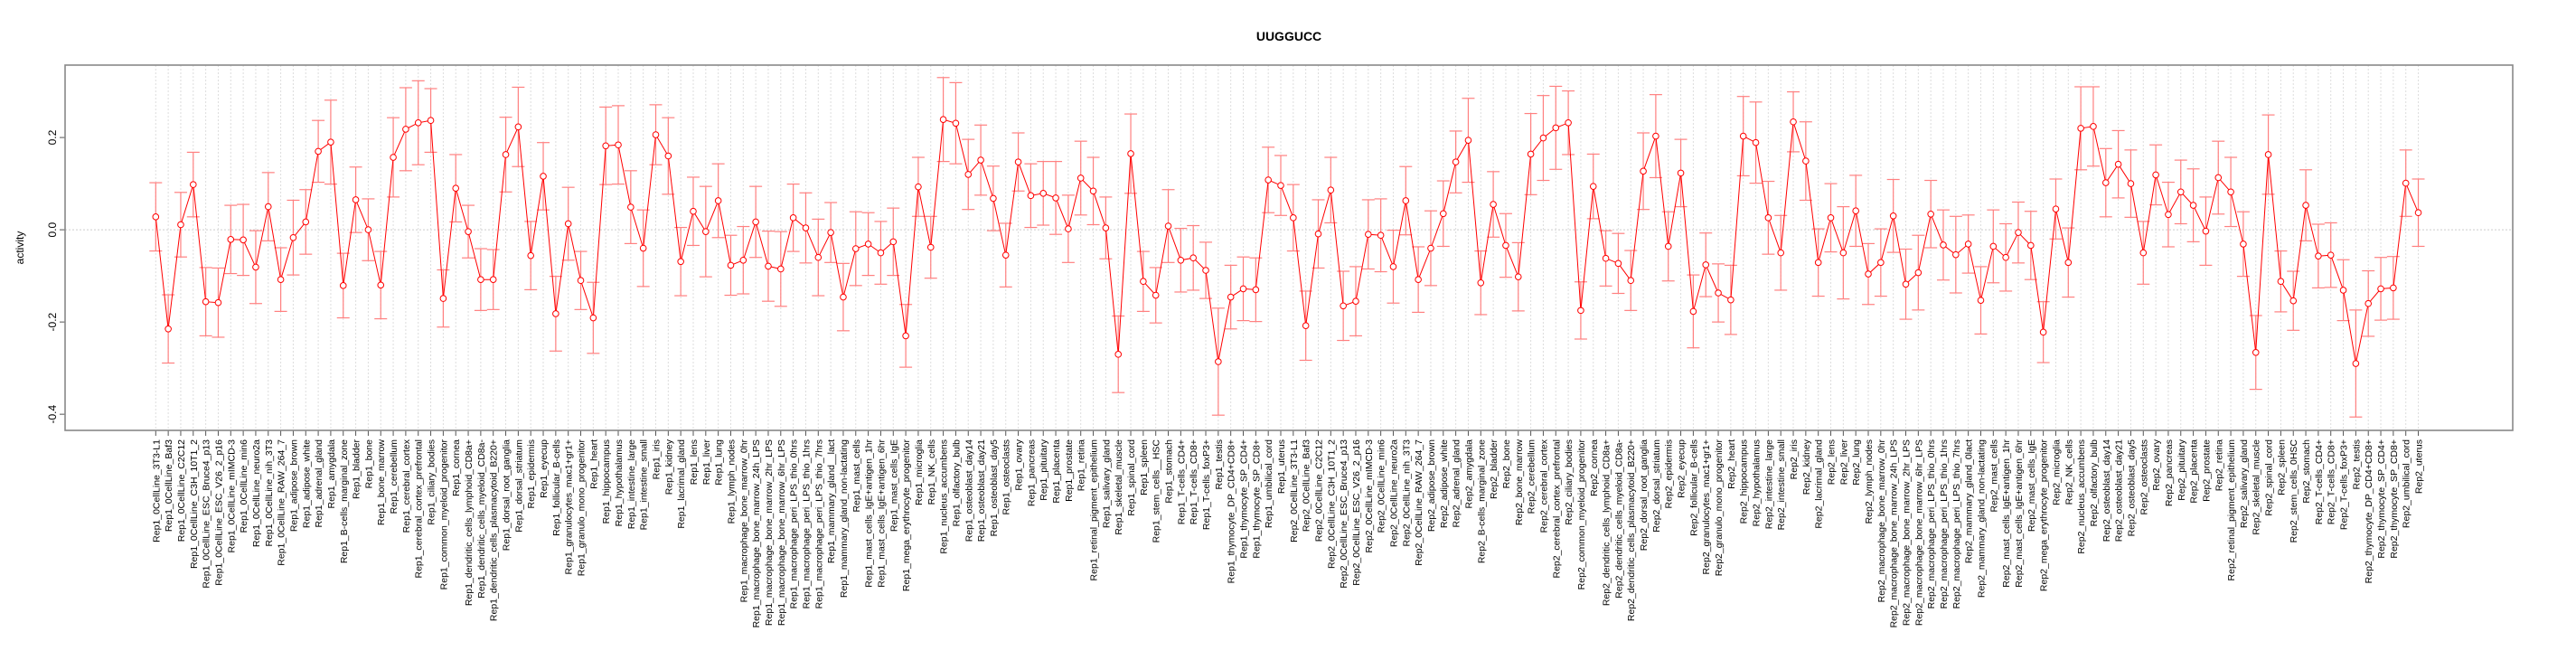 This screenshot has height=651, width=2576. I want to click on x-tick-label: Rep2_testis, so click(2356, 464).